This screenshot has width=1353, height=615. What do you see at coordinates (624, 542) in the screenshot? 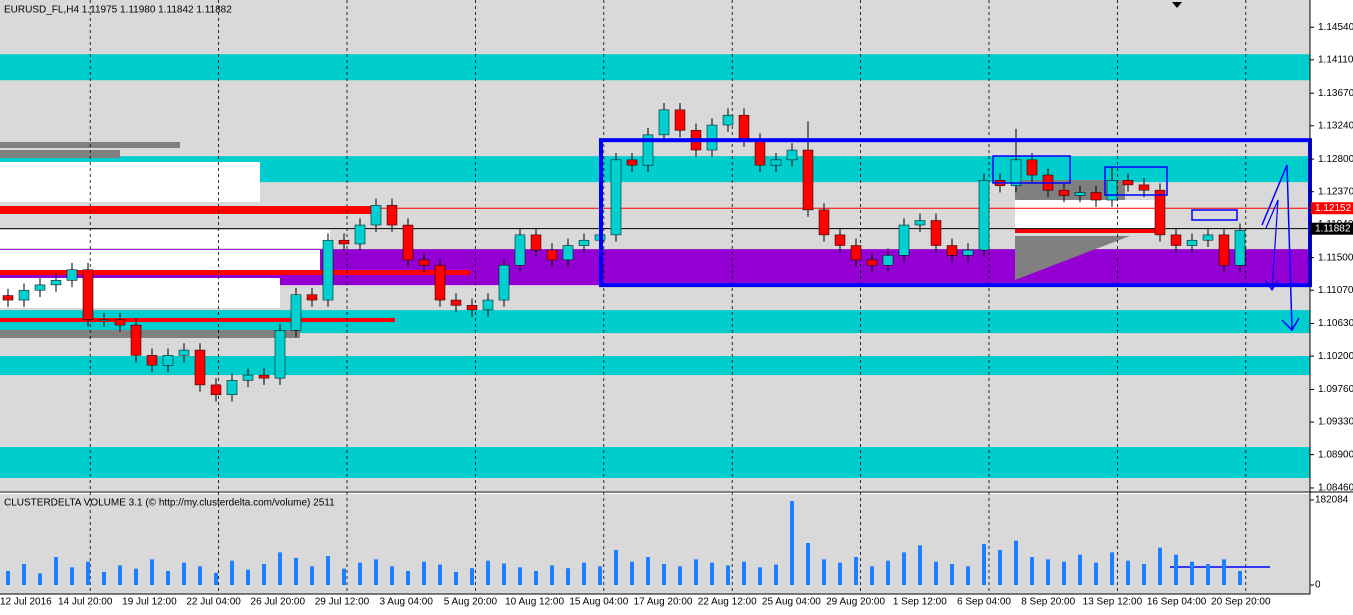
I see `volume-bars` at bounding box center [624, 542].